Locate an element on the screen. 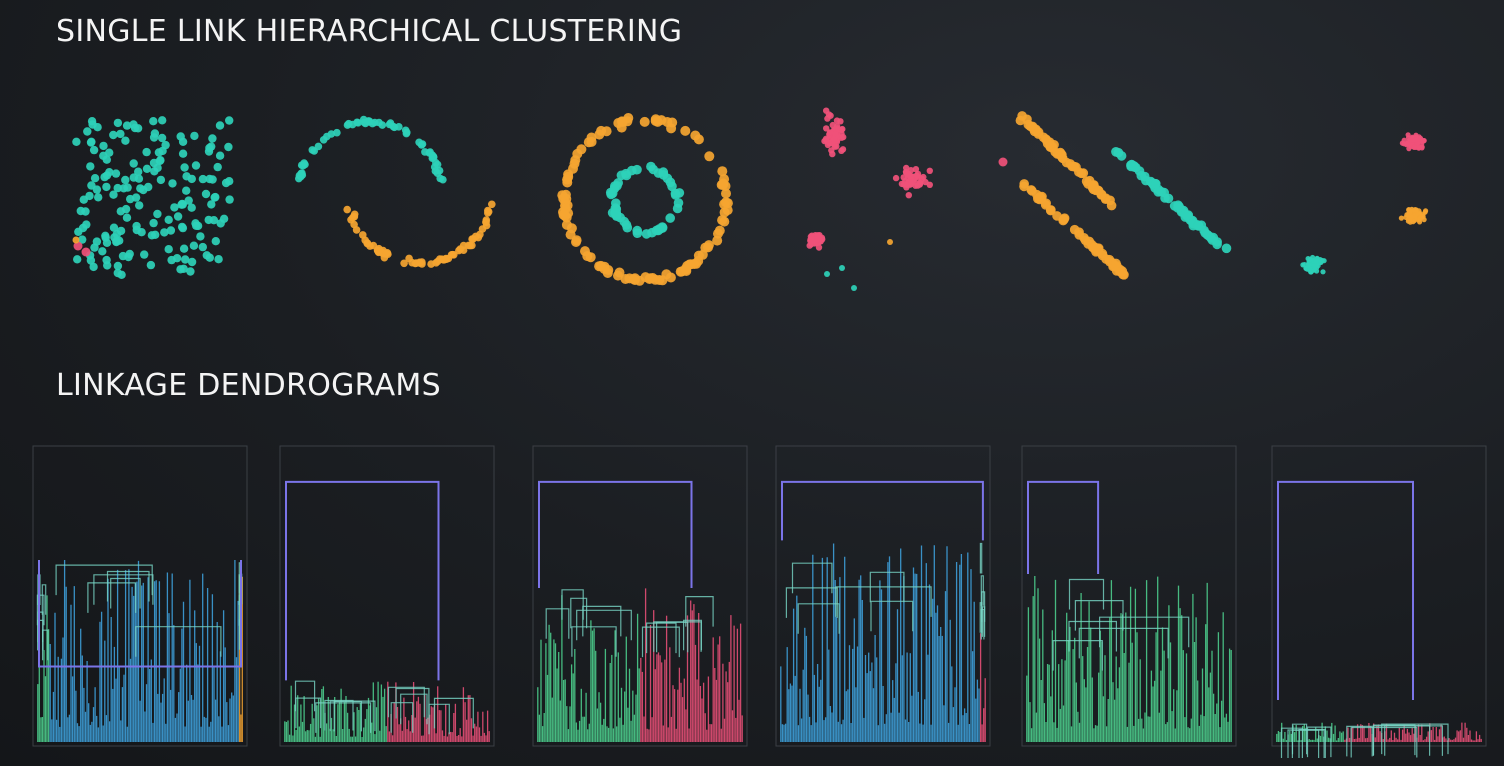 This screenshot has width=1504, height=766. dendrogram-anisotropic is located at coordinates (1129, 596).